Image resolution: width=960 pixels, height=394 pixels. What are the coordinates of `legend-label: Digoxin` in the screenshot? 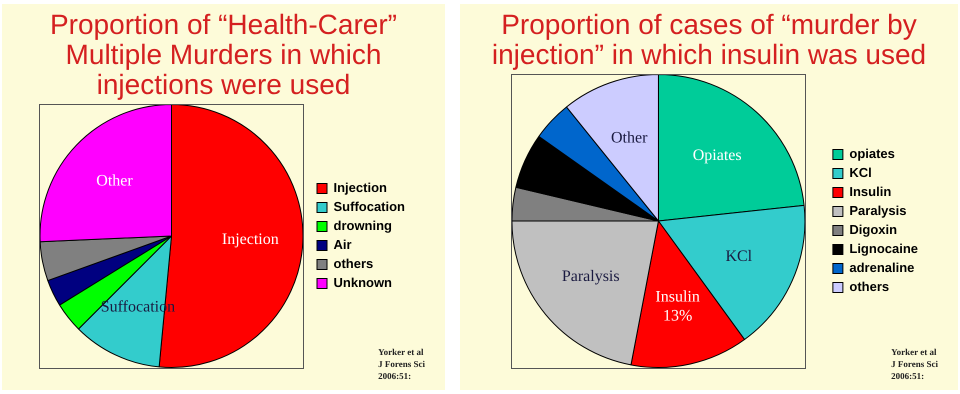 It's located at (873, 230).